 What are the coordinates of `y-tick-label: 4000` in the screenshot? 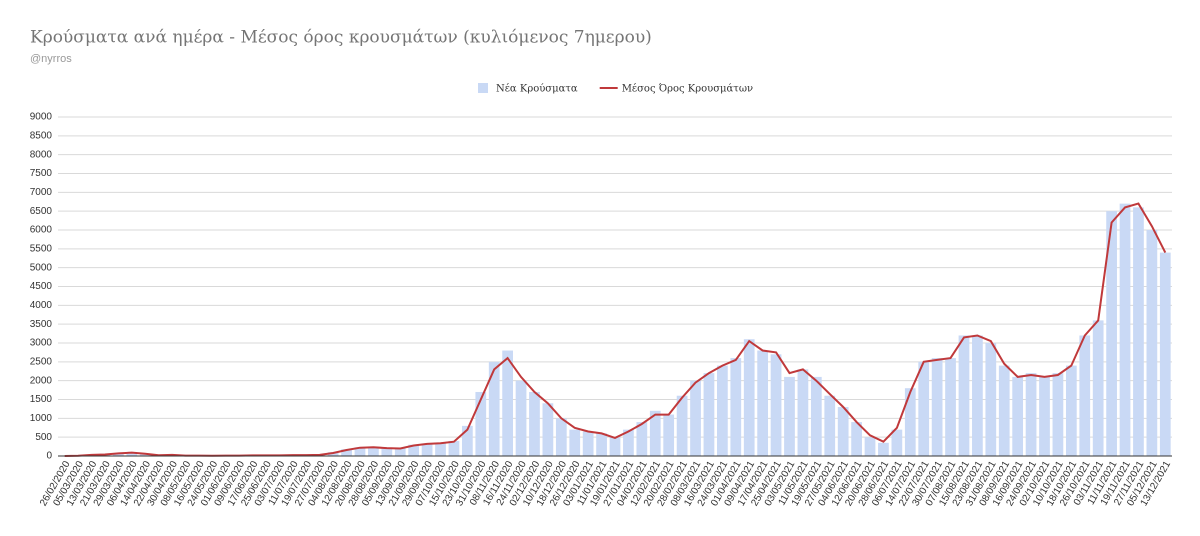 It's located at (41, 305).